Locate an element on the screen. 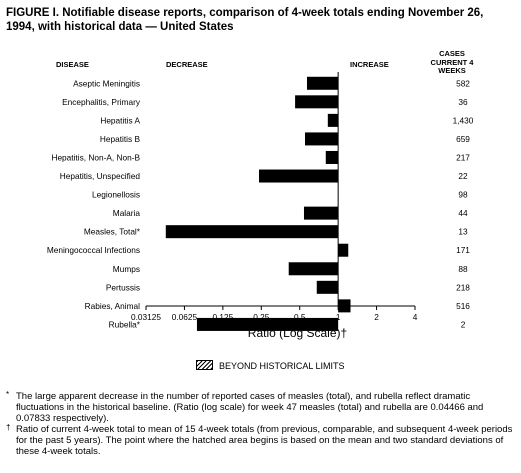 Image resolution: width=521 pixels, height=473 pixels. category-label: Hepatitis, Unspecified is located at coordinates (100, 176).